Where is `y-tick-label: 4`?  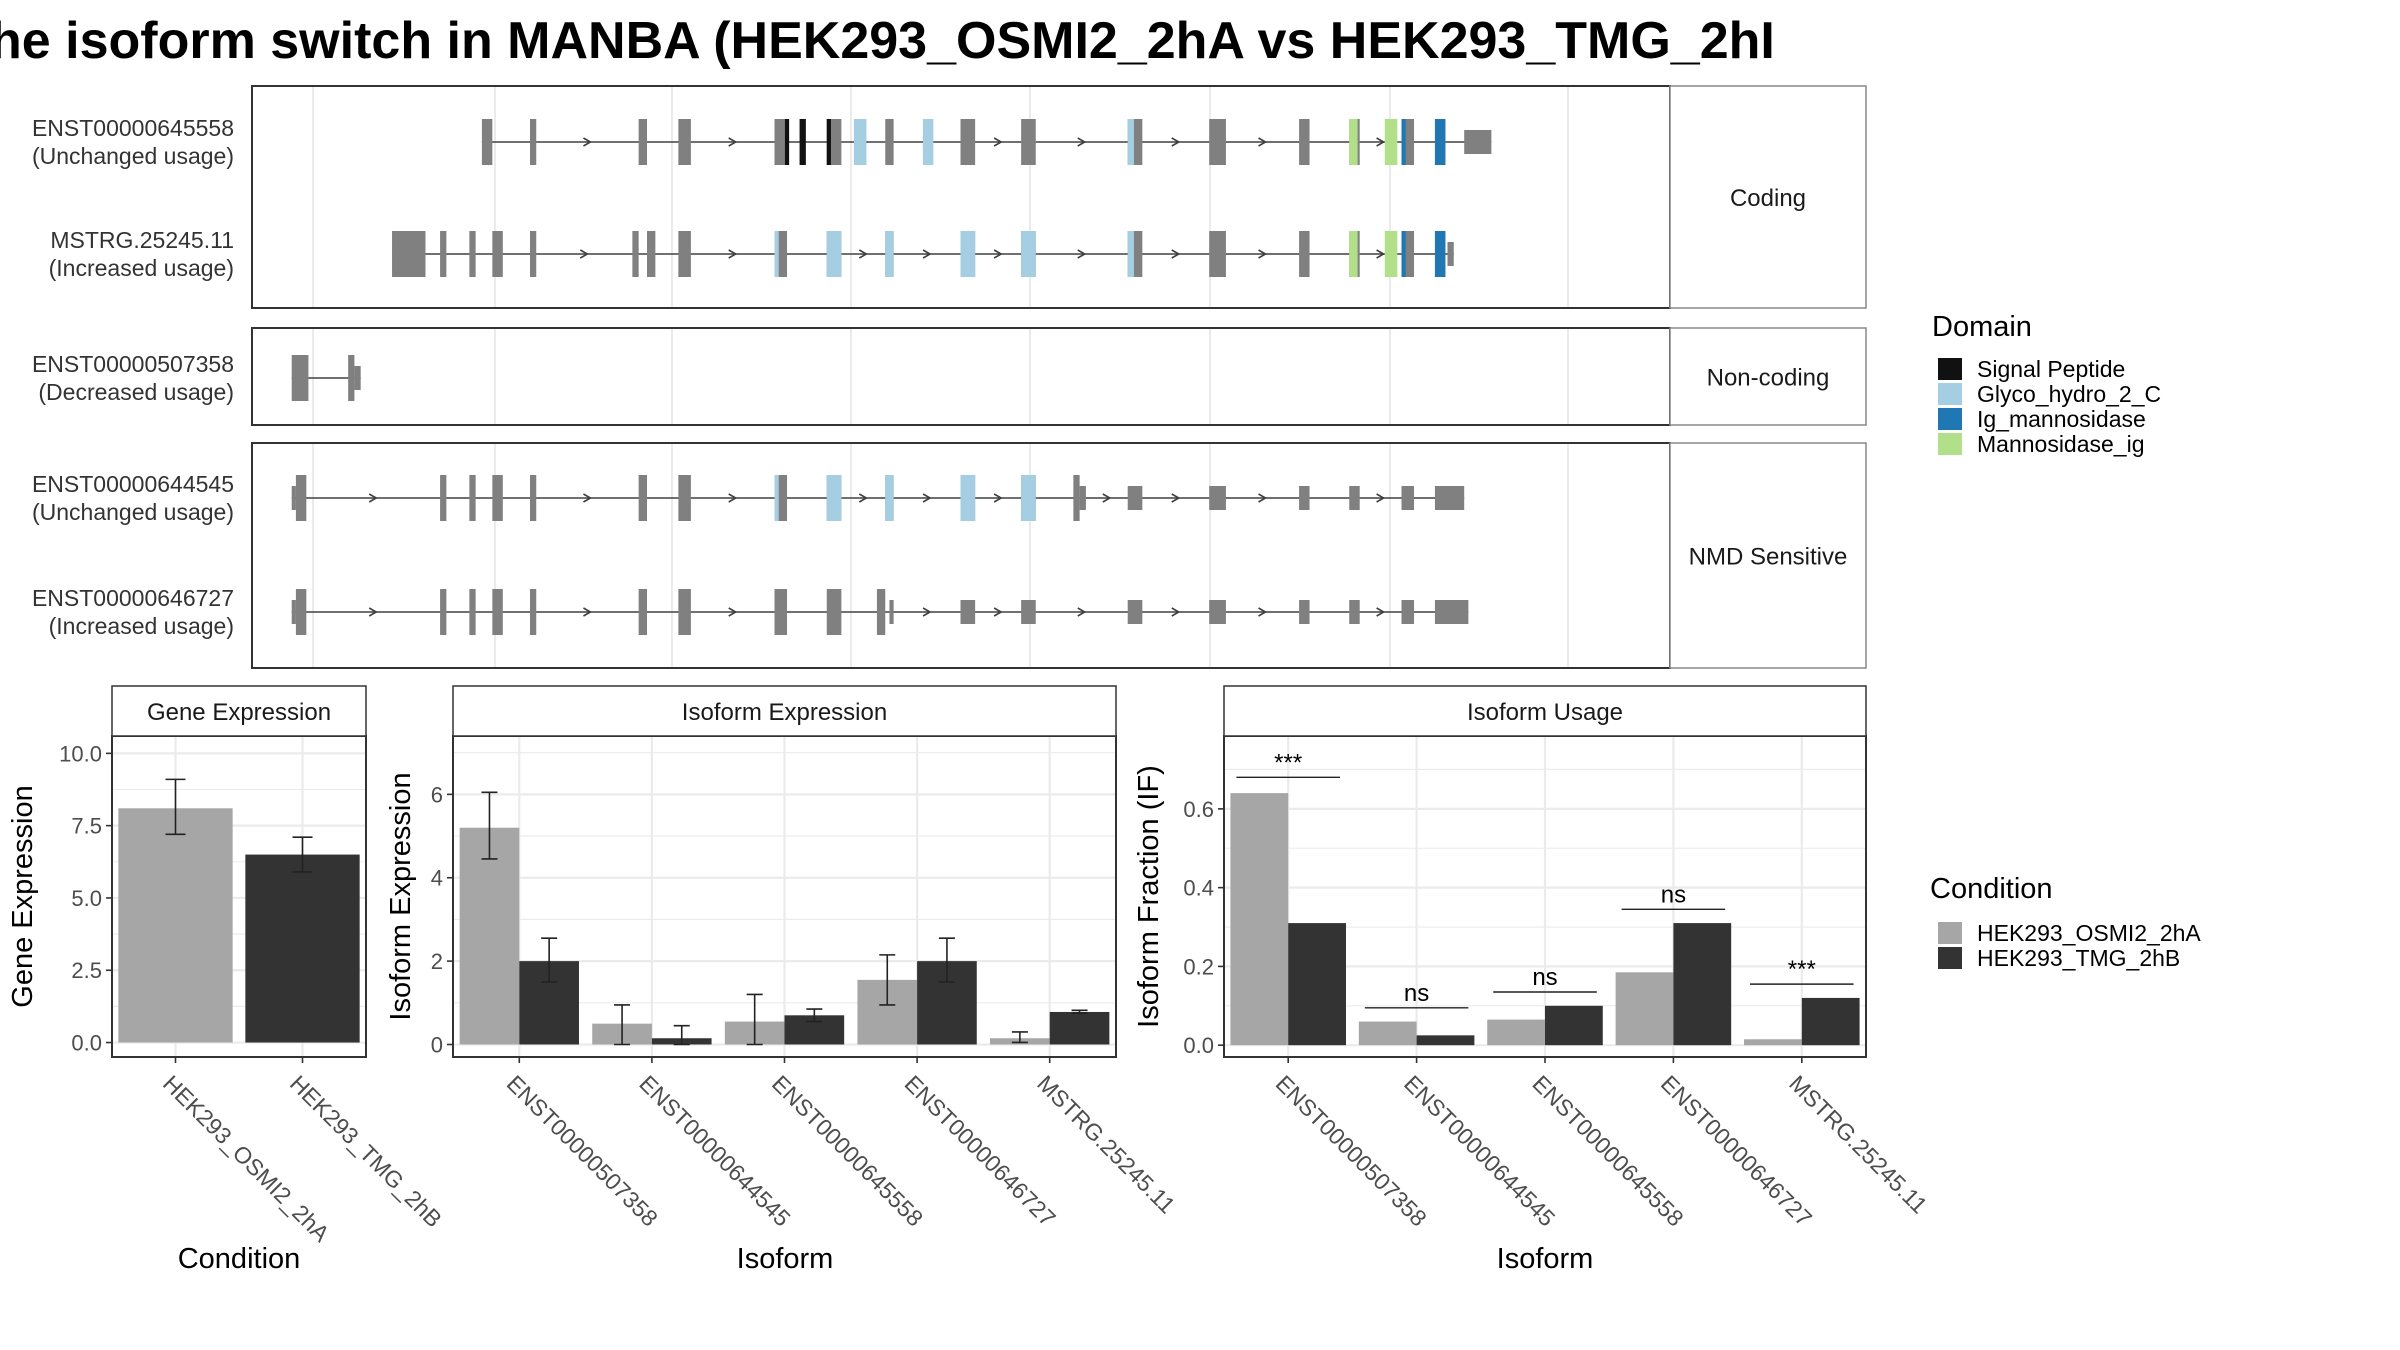
y-tick-label: 4 is located at coordinates (437, 878).